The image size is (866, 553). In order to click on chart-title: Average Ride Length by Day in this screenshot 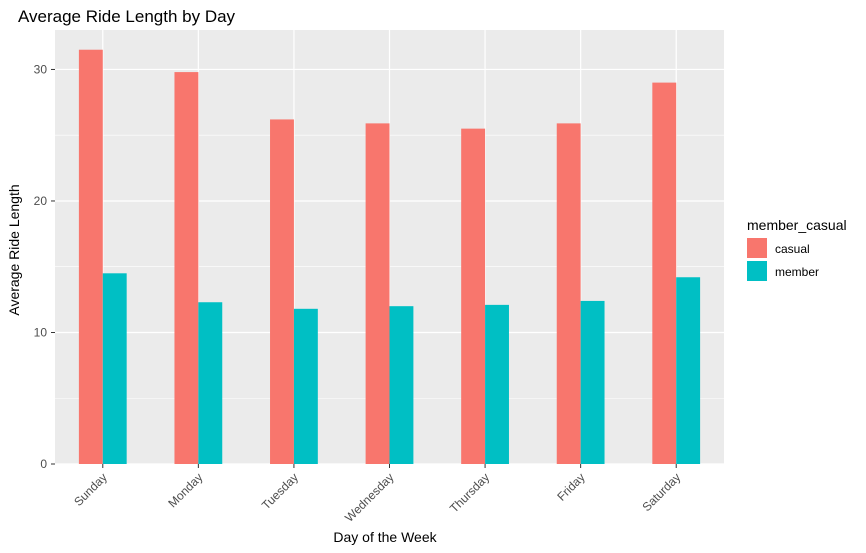, I will do `click(127, 16)`.